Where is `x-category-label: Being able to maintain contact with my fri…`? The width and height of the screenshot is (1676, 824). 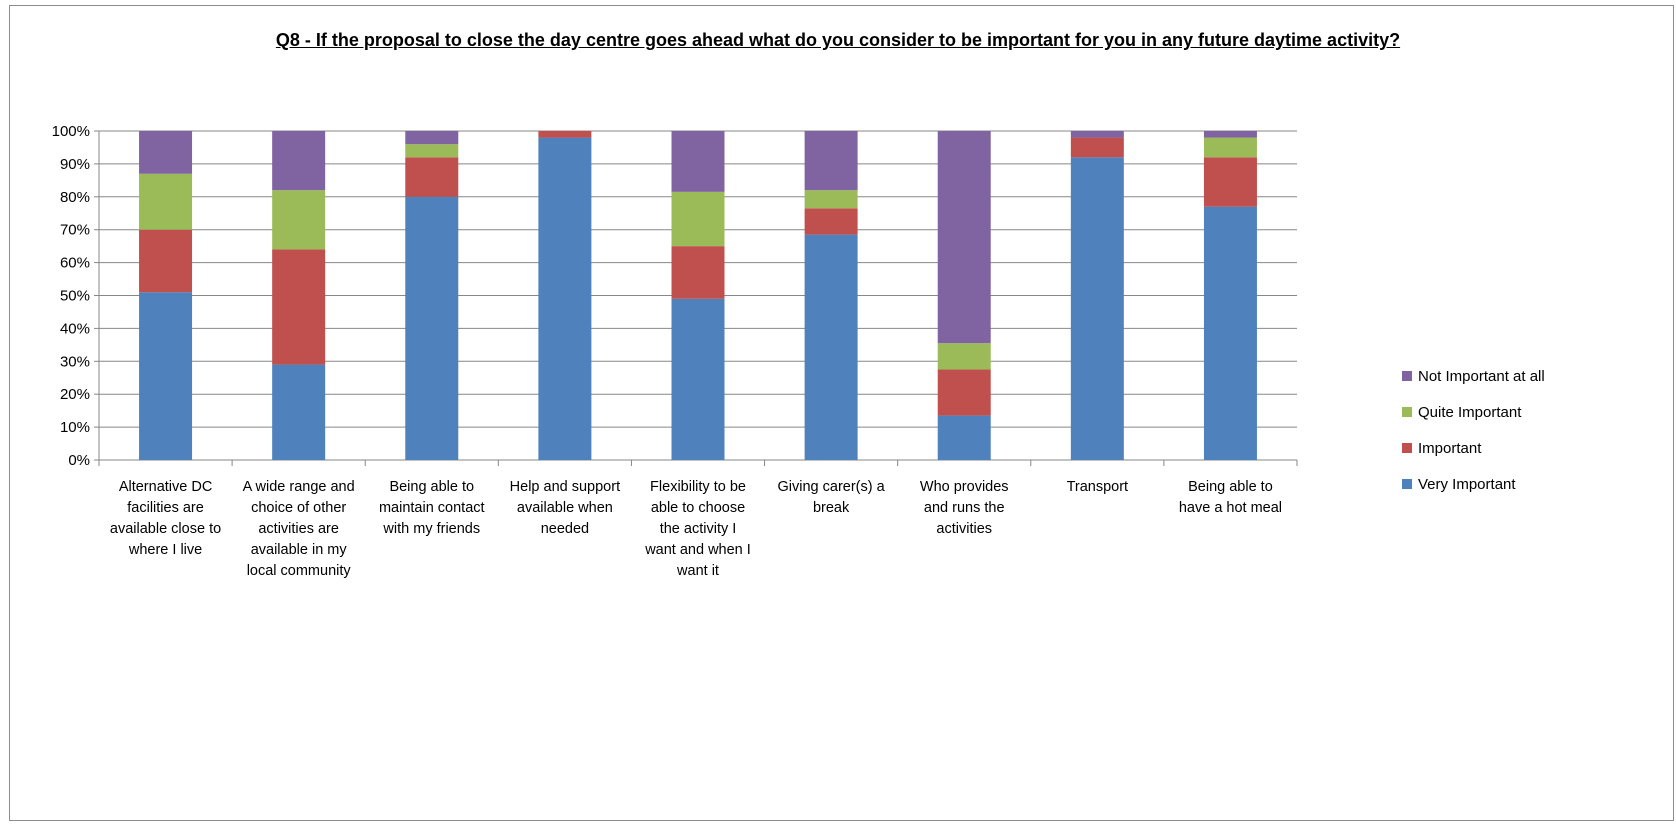 x-category-label: Being able to maintain contact with my fri… is located at coordinates (432, 508).